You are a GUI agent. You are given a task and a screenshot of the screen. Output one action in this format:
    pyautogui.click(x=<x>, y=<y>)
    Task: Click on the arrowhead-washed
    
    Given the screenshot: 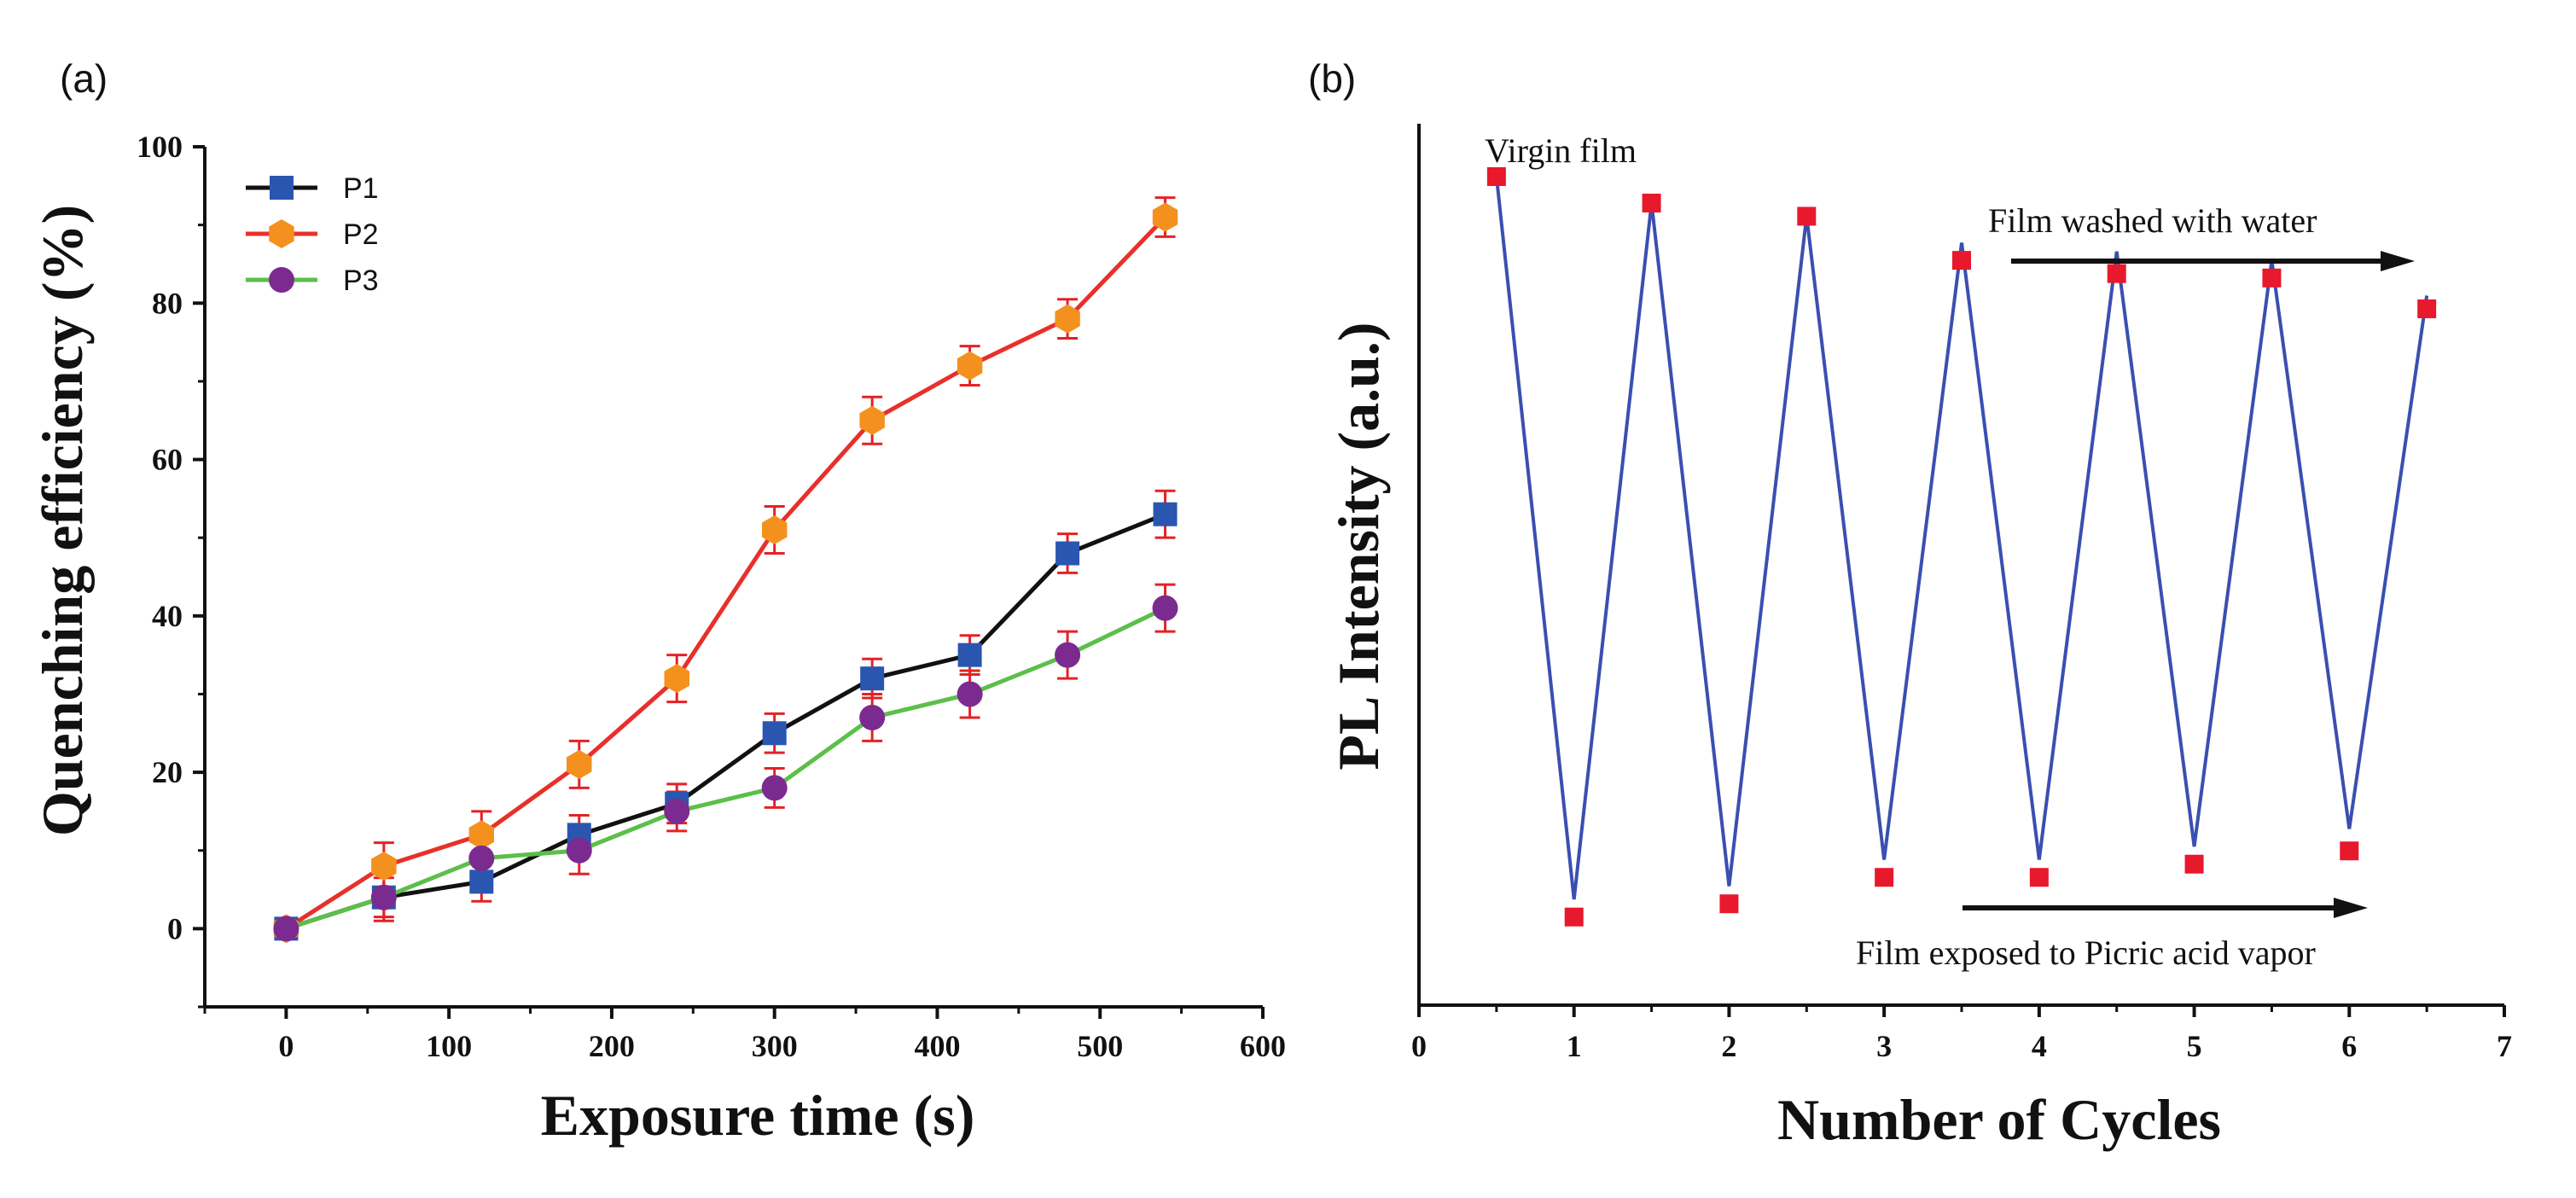 What is the action you would take?
    pyautogui.click(x=2398, y=261)
    